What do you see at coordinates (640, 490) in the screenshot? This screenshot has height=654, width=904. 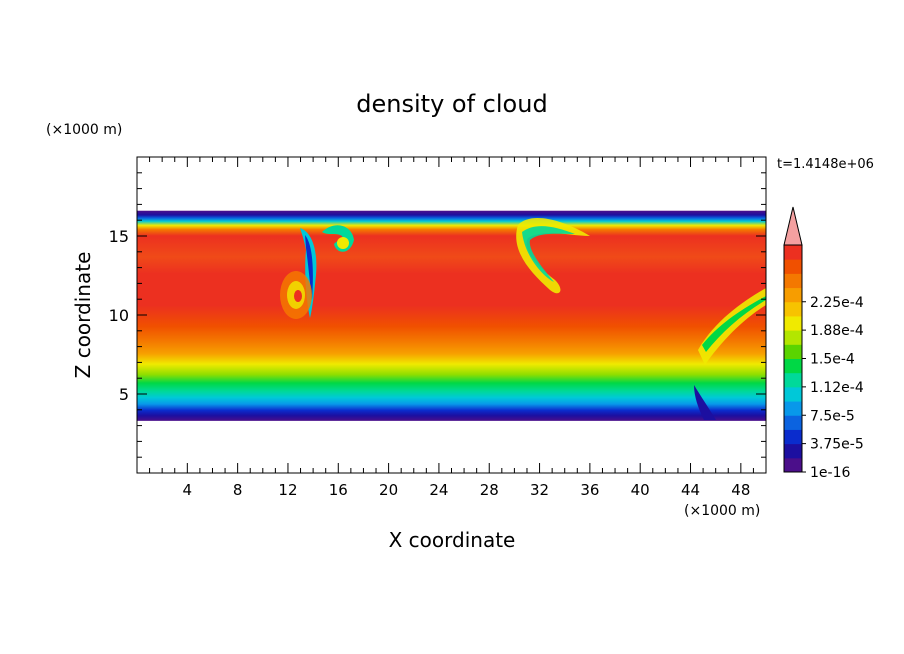 I see `x-tick-label: 40` at bounding box center [640, 490].